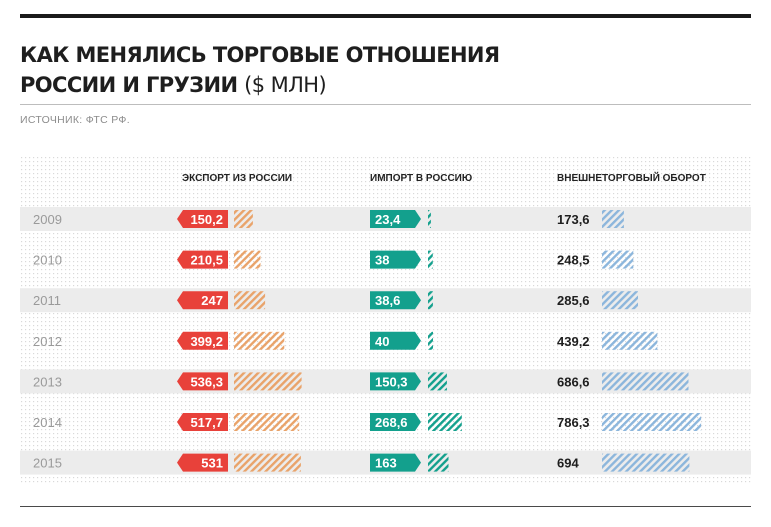 This screenshot has height=527, width=771. What do you see at coordinates (129, 85) in the screenshot?
I see `title-line-2-text: РОССИИ И ГРУЗИИ` at bounding box center [129, 85].